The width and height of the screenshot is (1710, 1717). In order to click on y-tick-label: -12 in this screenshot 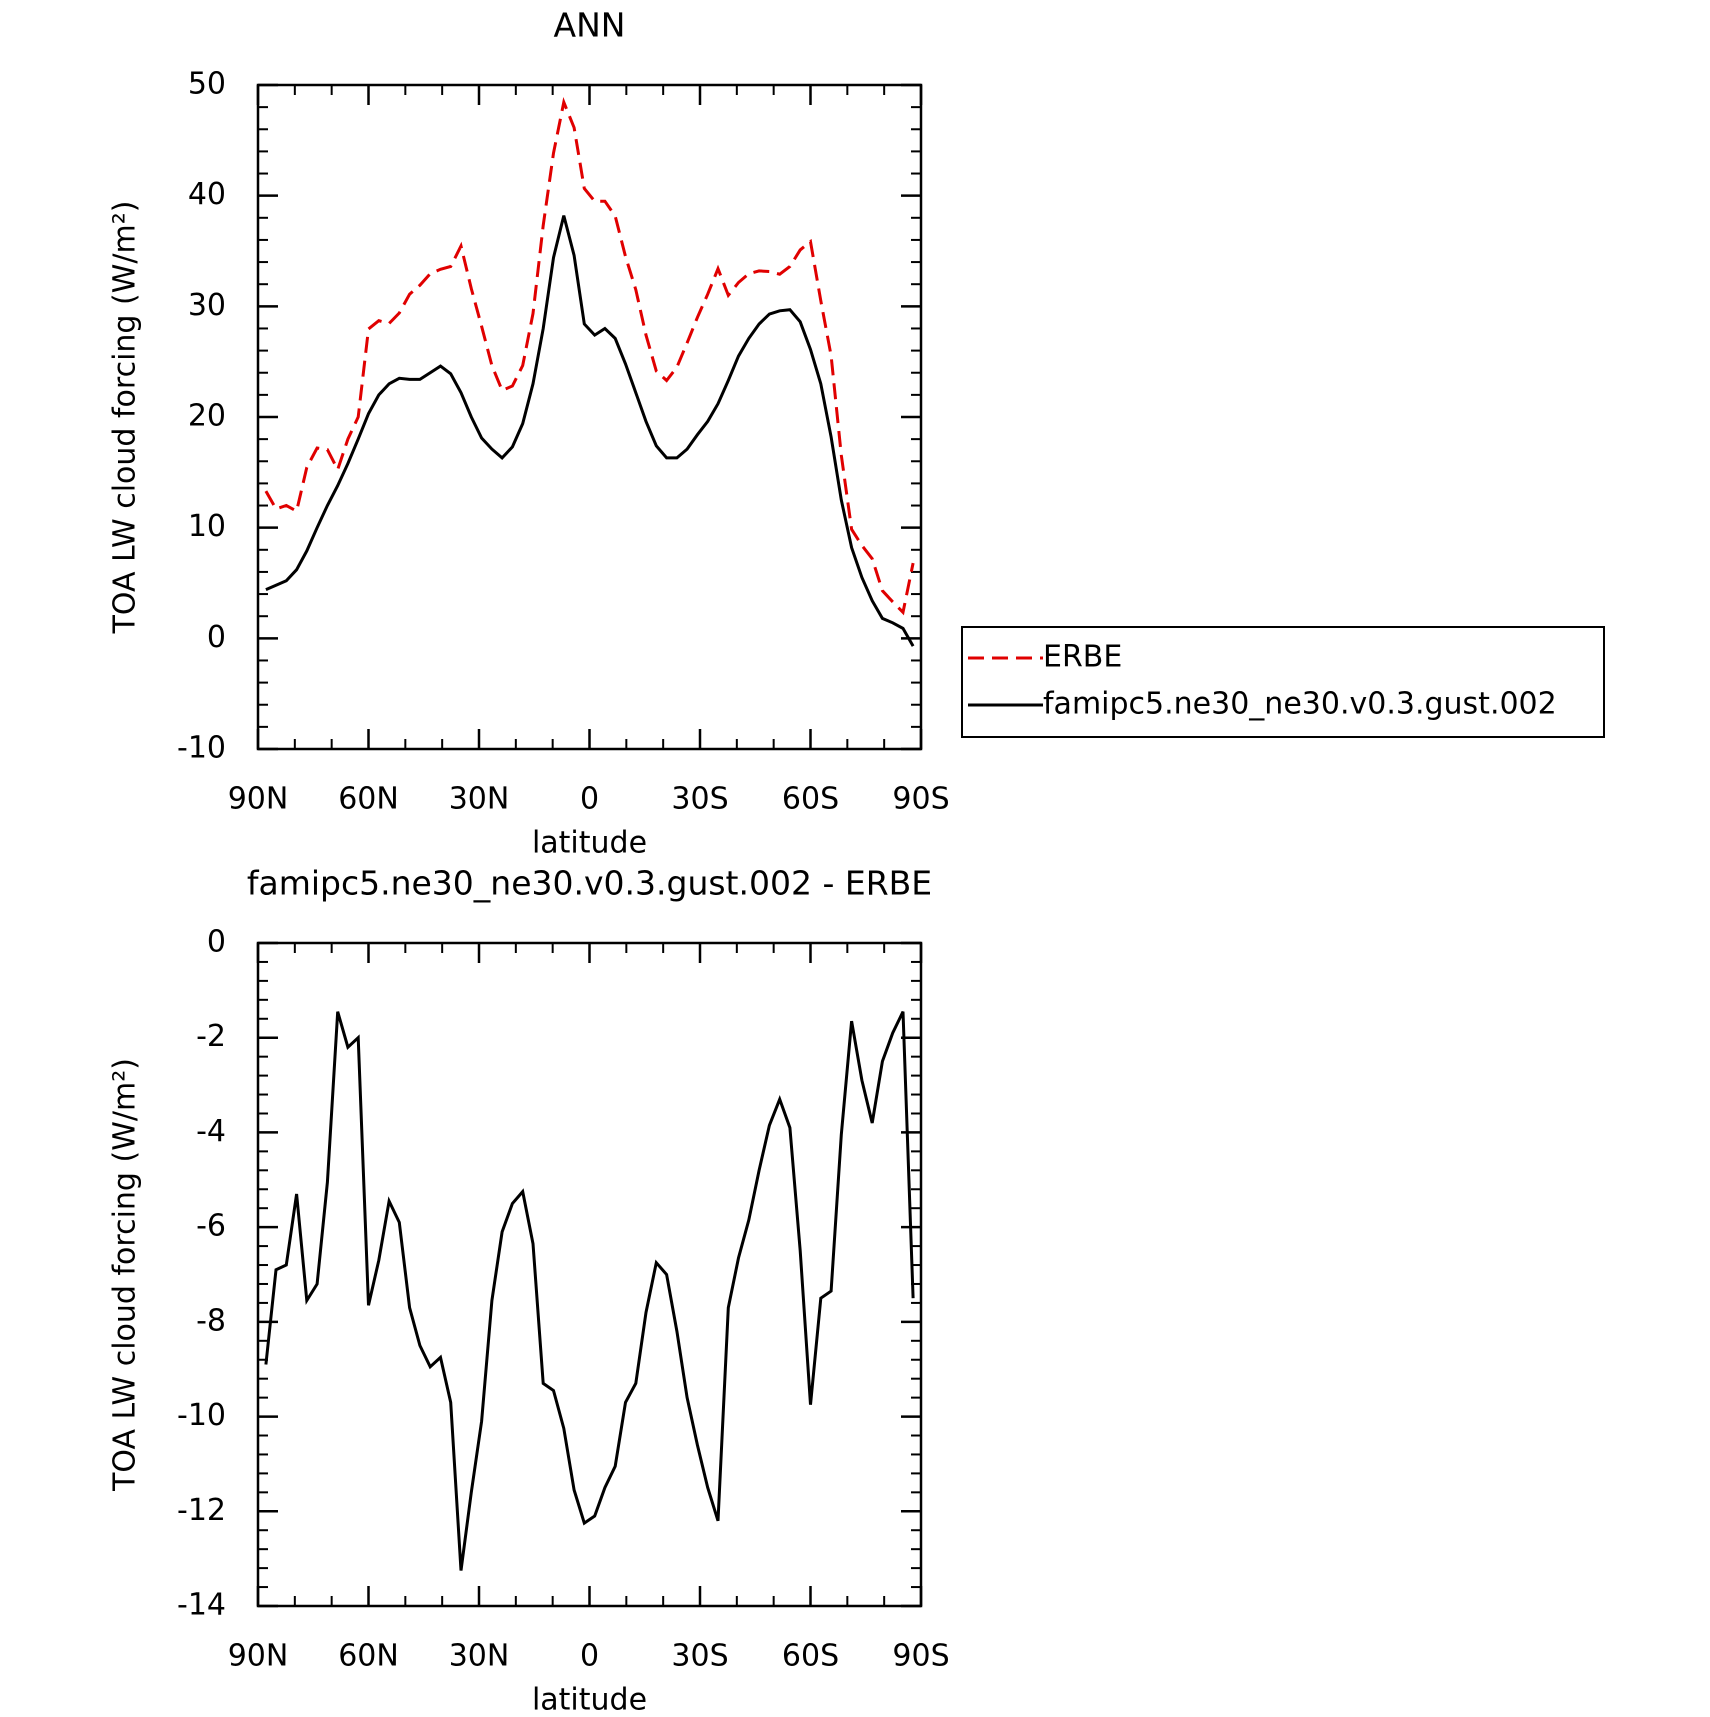, I will do `click(201, 1510)`.